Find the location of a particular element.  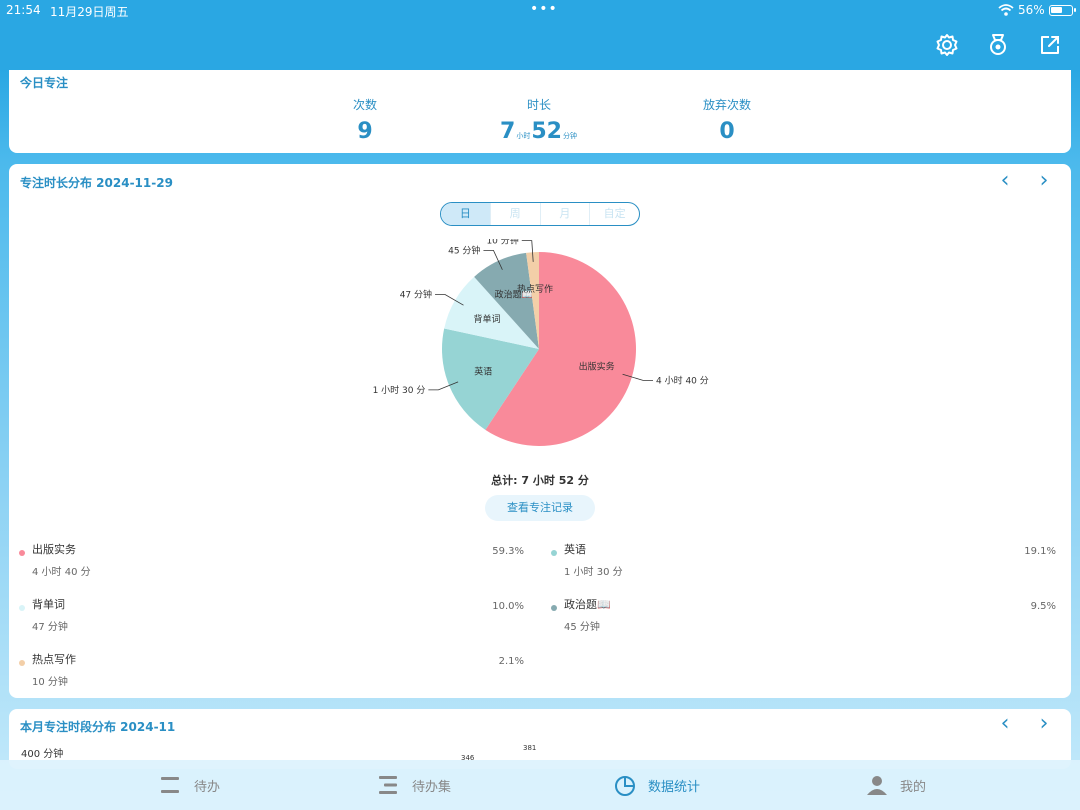

pie-value-label: 4 小时 40 分 is located at coordinates (682, 380).